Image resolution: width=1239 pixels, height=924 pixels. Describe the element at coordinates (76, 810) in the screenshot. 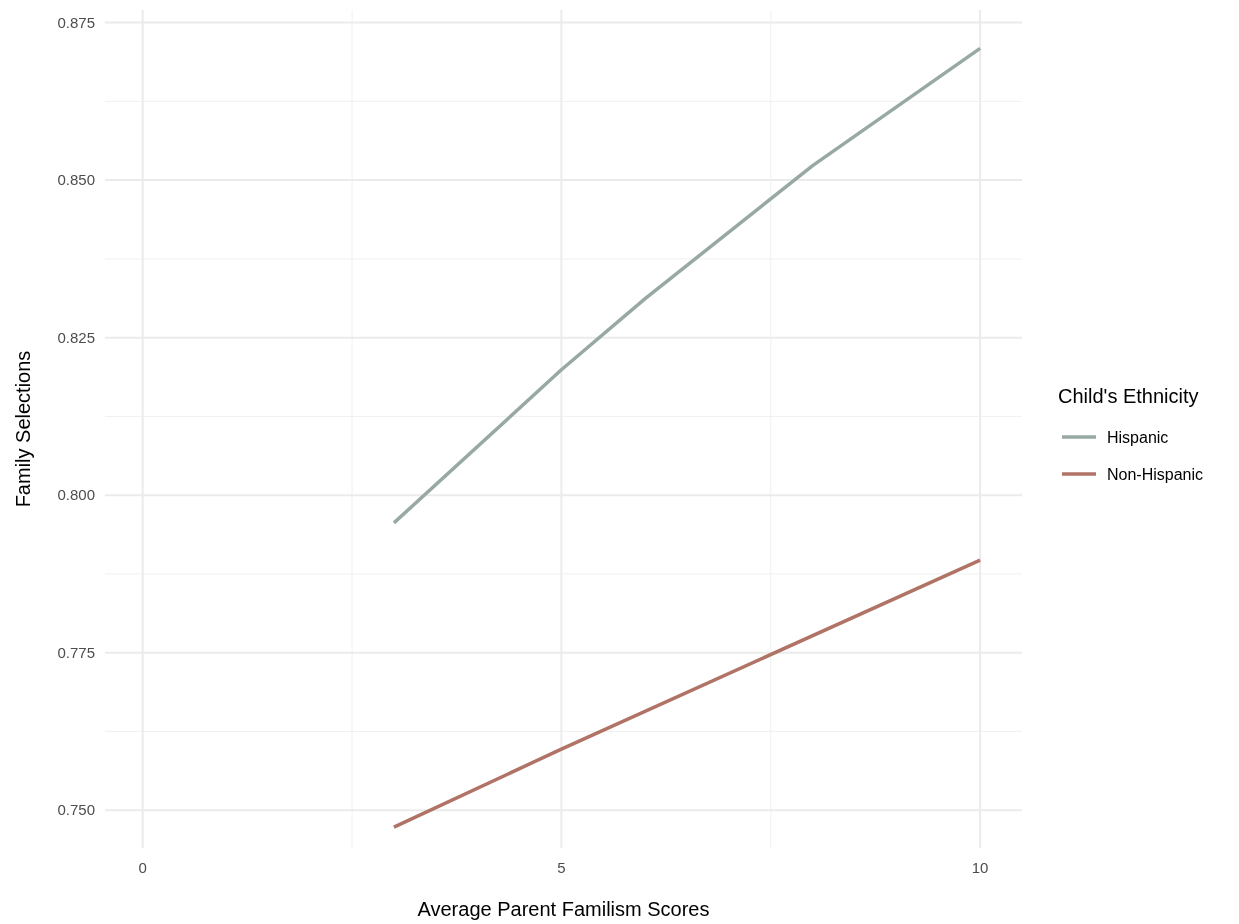

I see `y-tick-label: 0.750` at that location.